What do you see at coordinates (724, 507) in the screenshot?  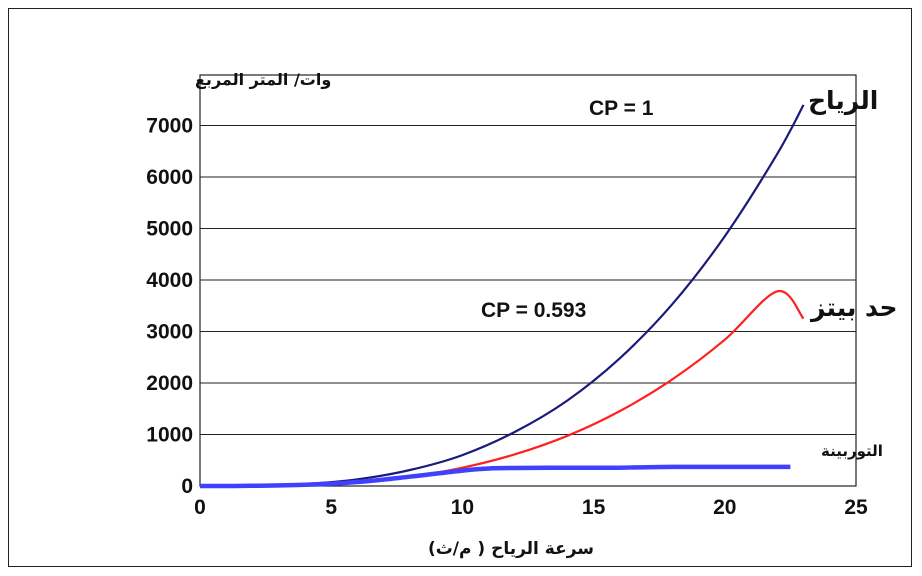 I see `x-tick-label: 20` at bounding box center [724, 507].